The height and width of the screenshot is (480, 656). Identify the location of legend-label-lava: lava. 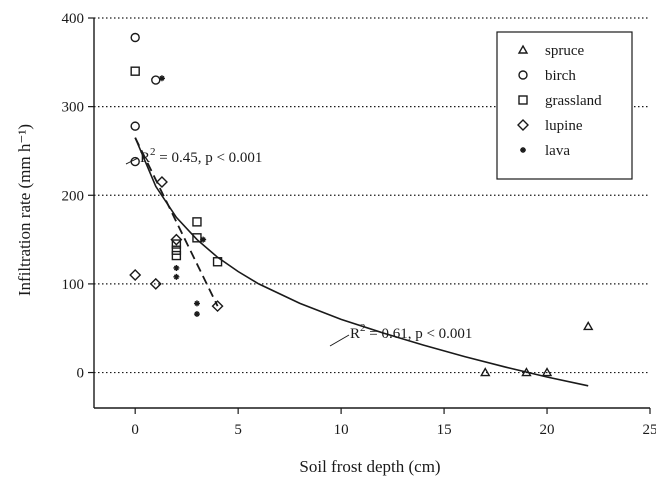
(557, 151).